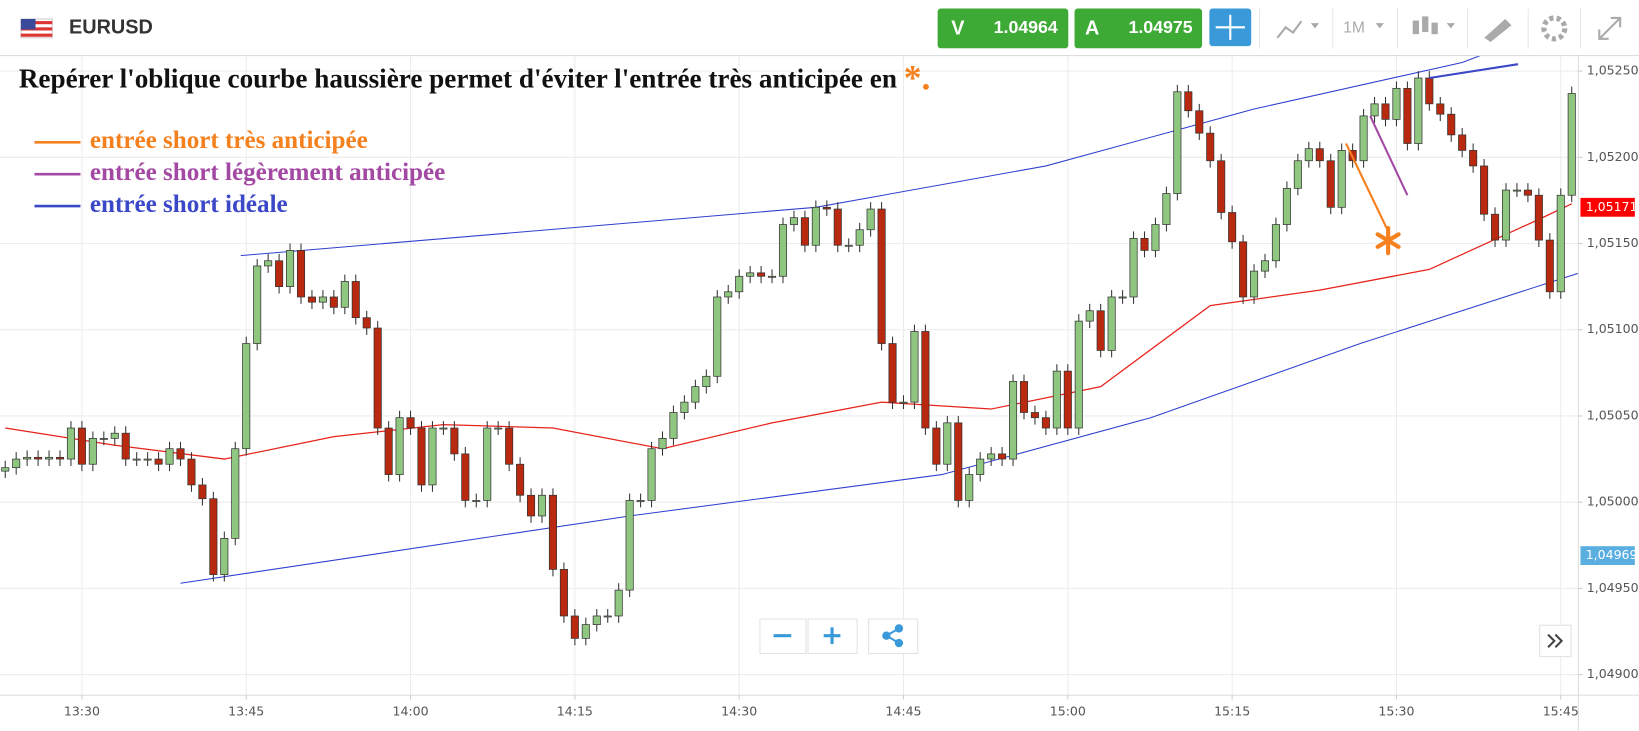 The image size is (1639, 731). Describe the element at coordinates (819, 28) in the screenshot. I see `toolbar` at that location.